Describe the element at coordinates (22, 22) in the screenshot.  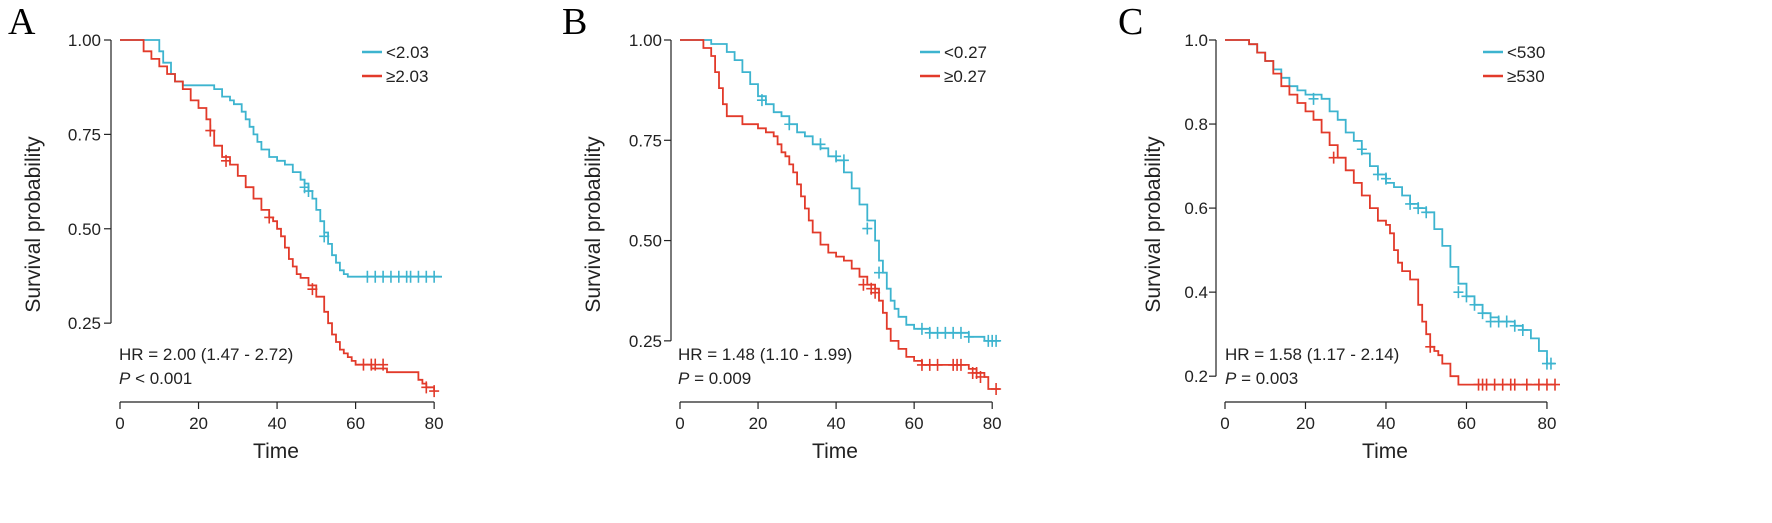
I see `panel-letter: A` at that location.